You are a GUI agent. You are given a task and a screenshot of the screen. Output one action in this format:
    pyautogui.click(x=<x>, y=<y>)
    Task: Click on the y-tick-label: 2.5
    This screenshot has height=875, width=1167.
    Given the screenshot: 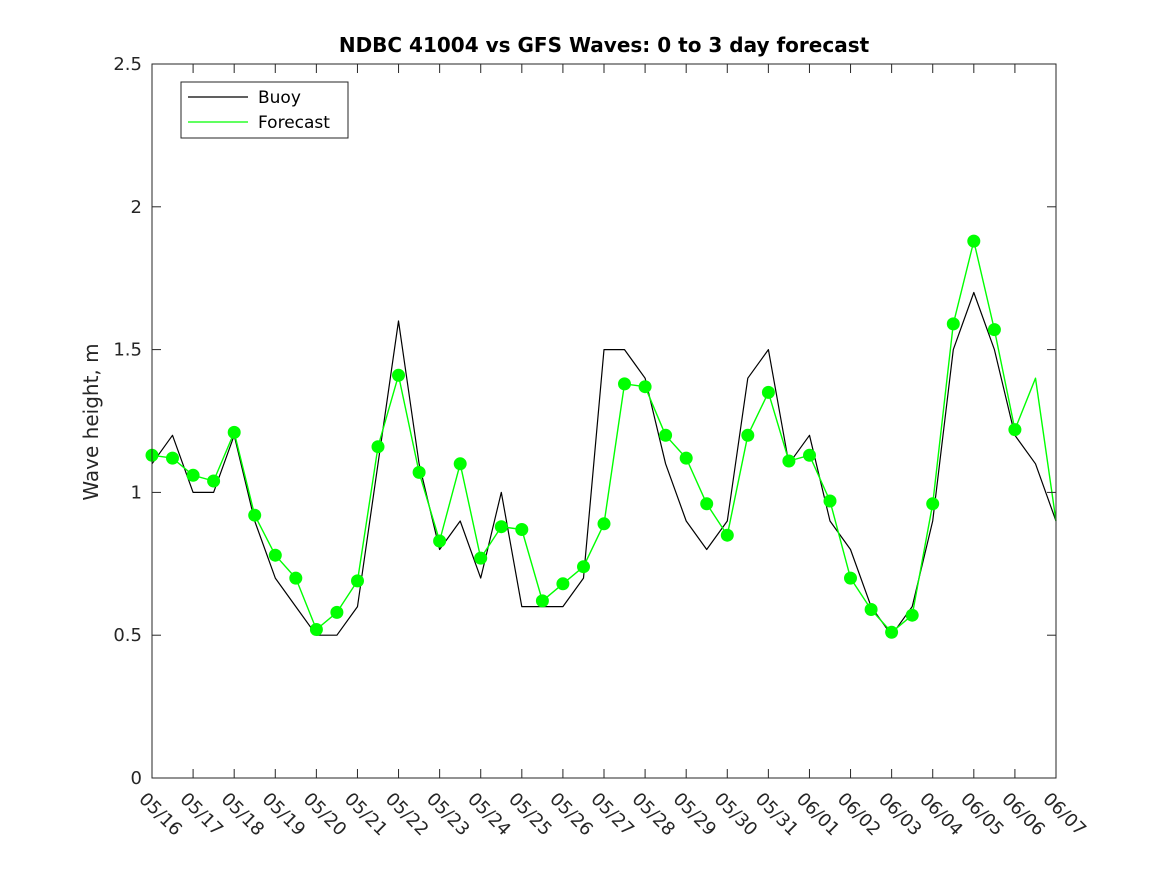 What is the action you would take?
    pyautogui.click(x=127, y=64)
    